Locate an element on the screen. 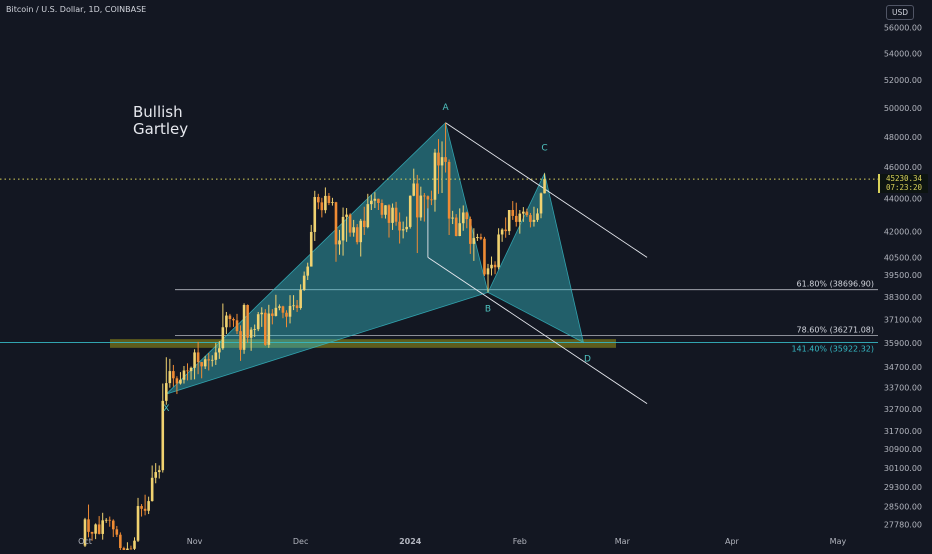 The width and height of the screenshot is (932, 554). x-tick-label: Feb is located at coordinates (520, 541).